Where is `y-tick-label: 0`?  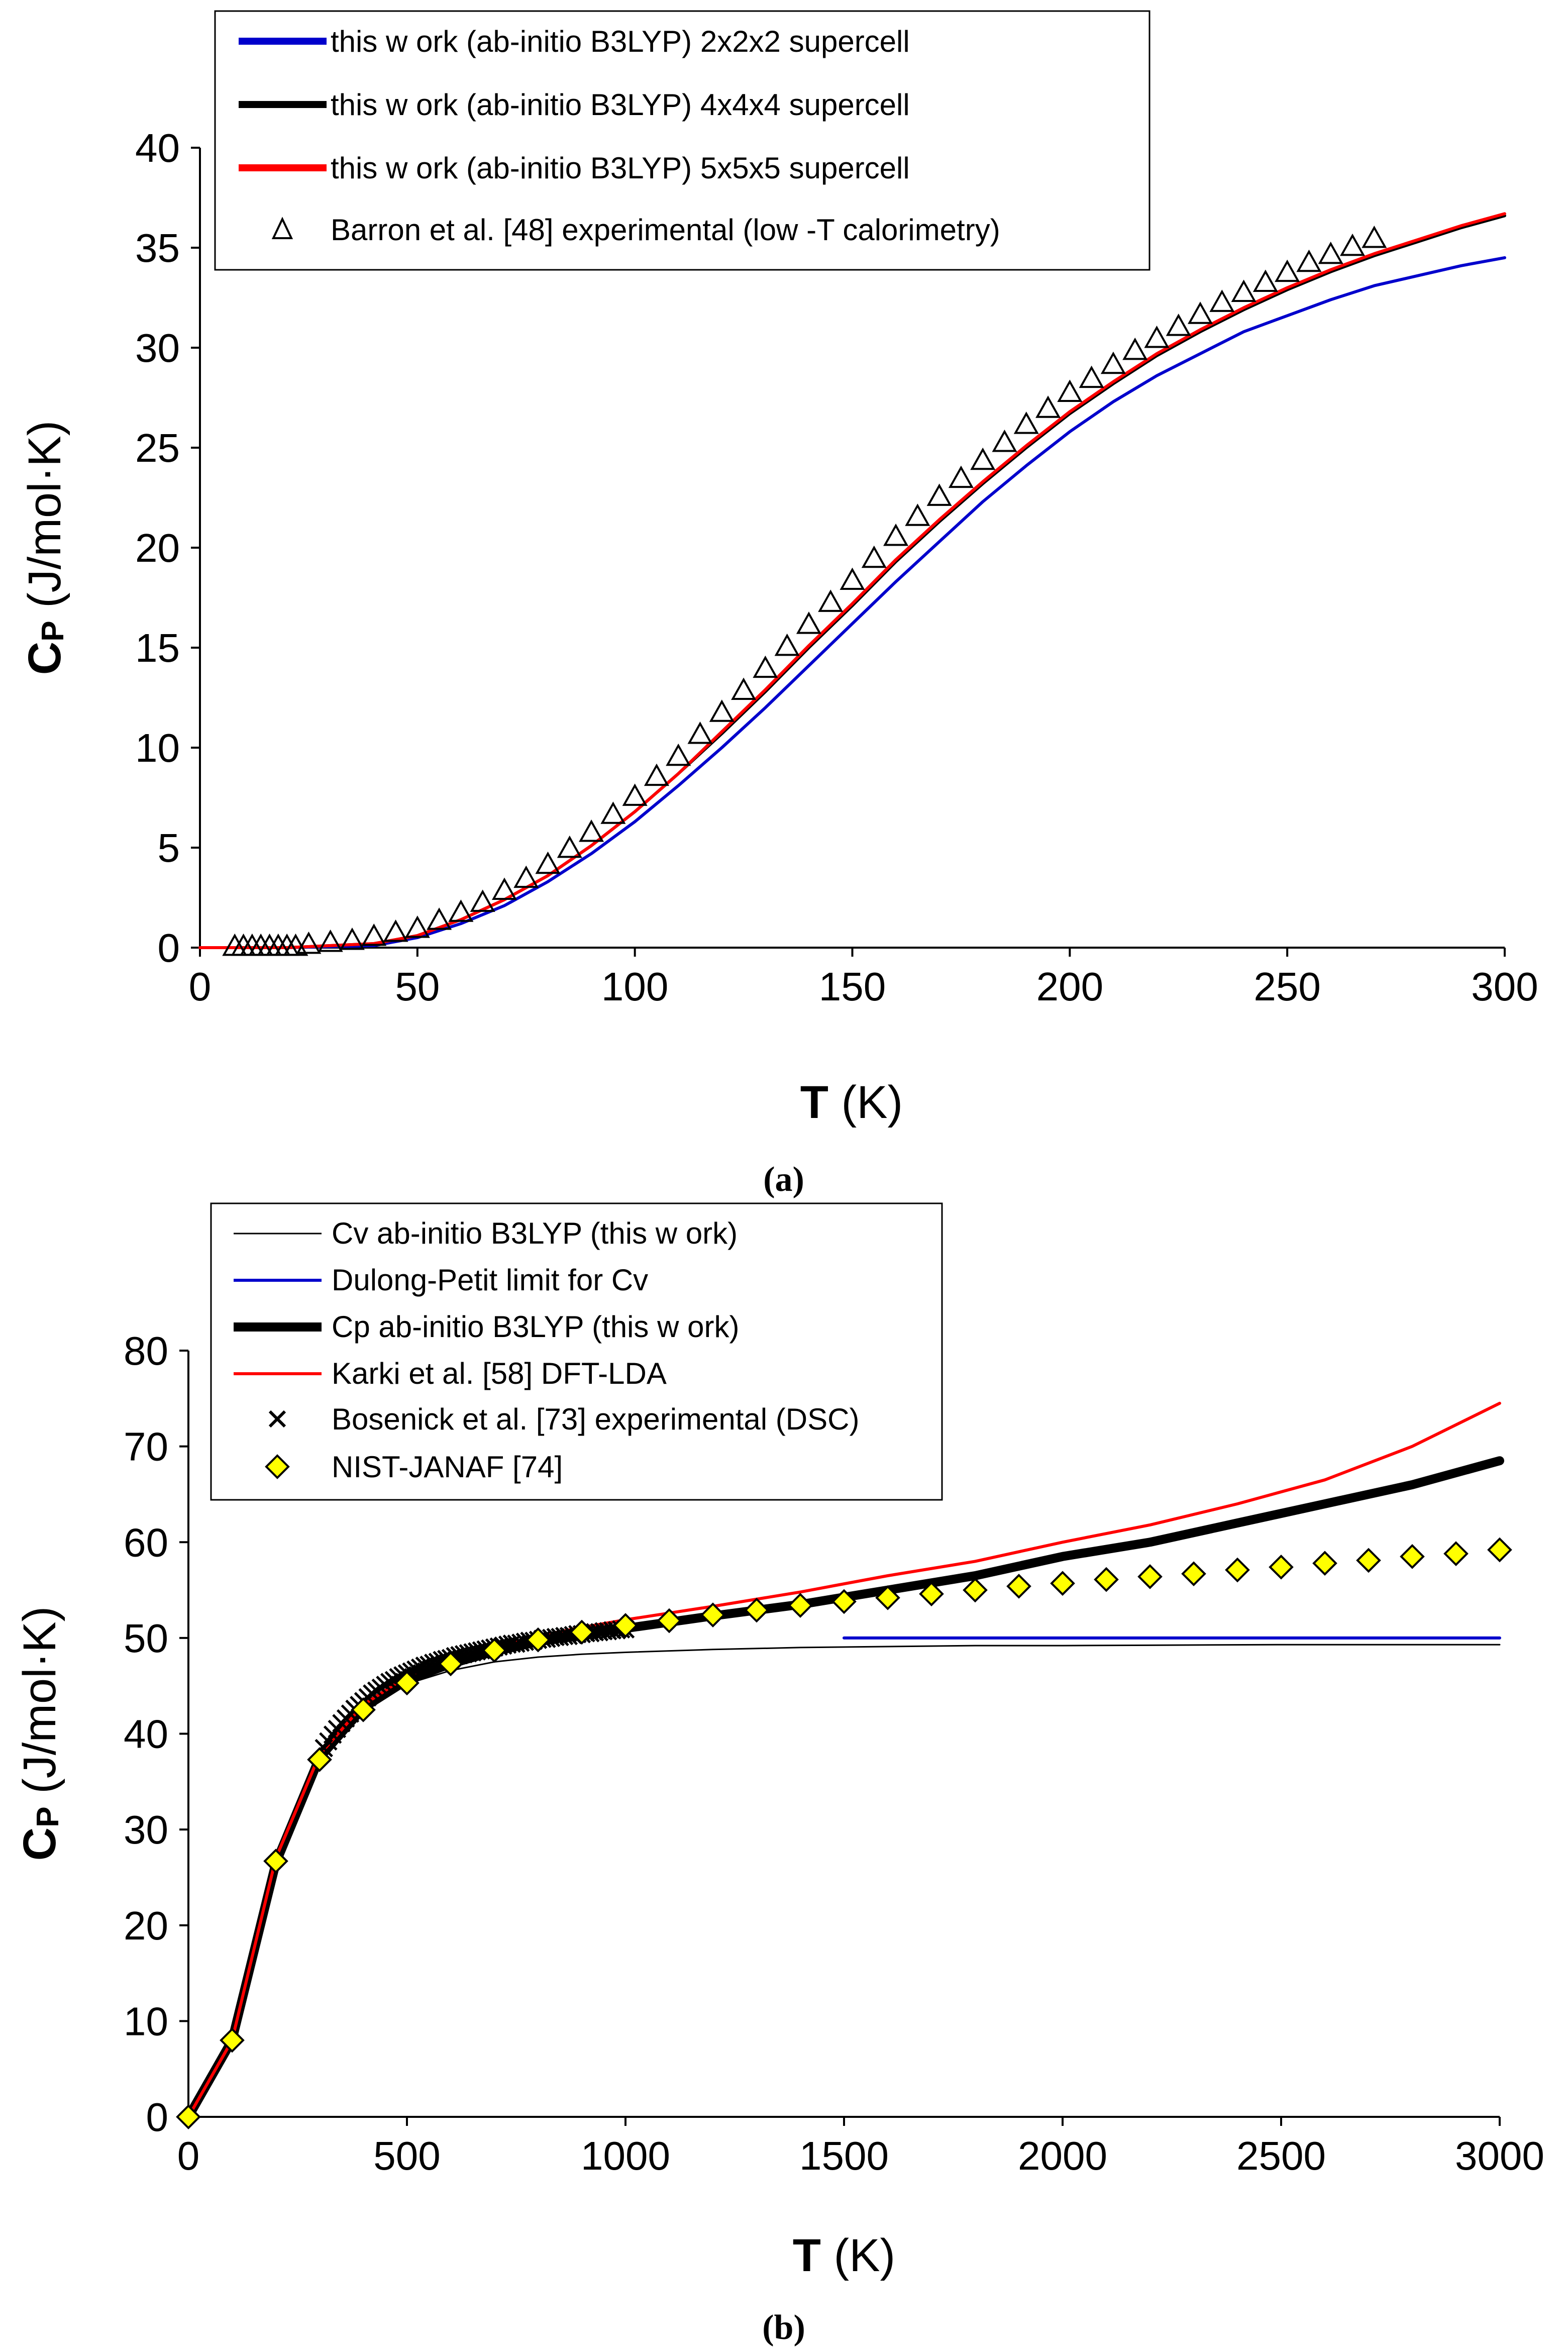 y-tick-label: 0 is located at coordinates (157, 2117).